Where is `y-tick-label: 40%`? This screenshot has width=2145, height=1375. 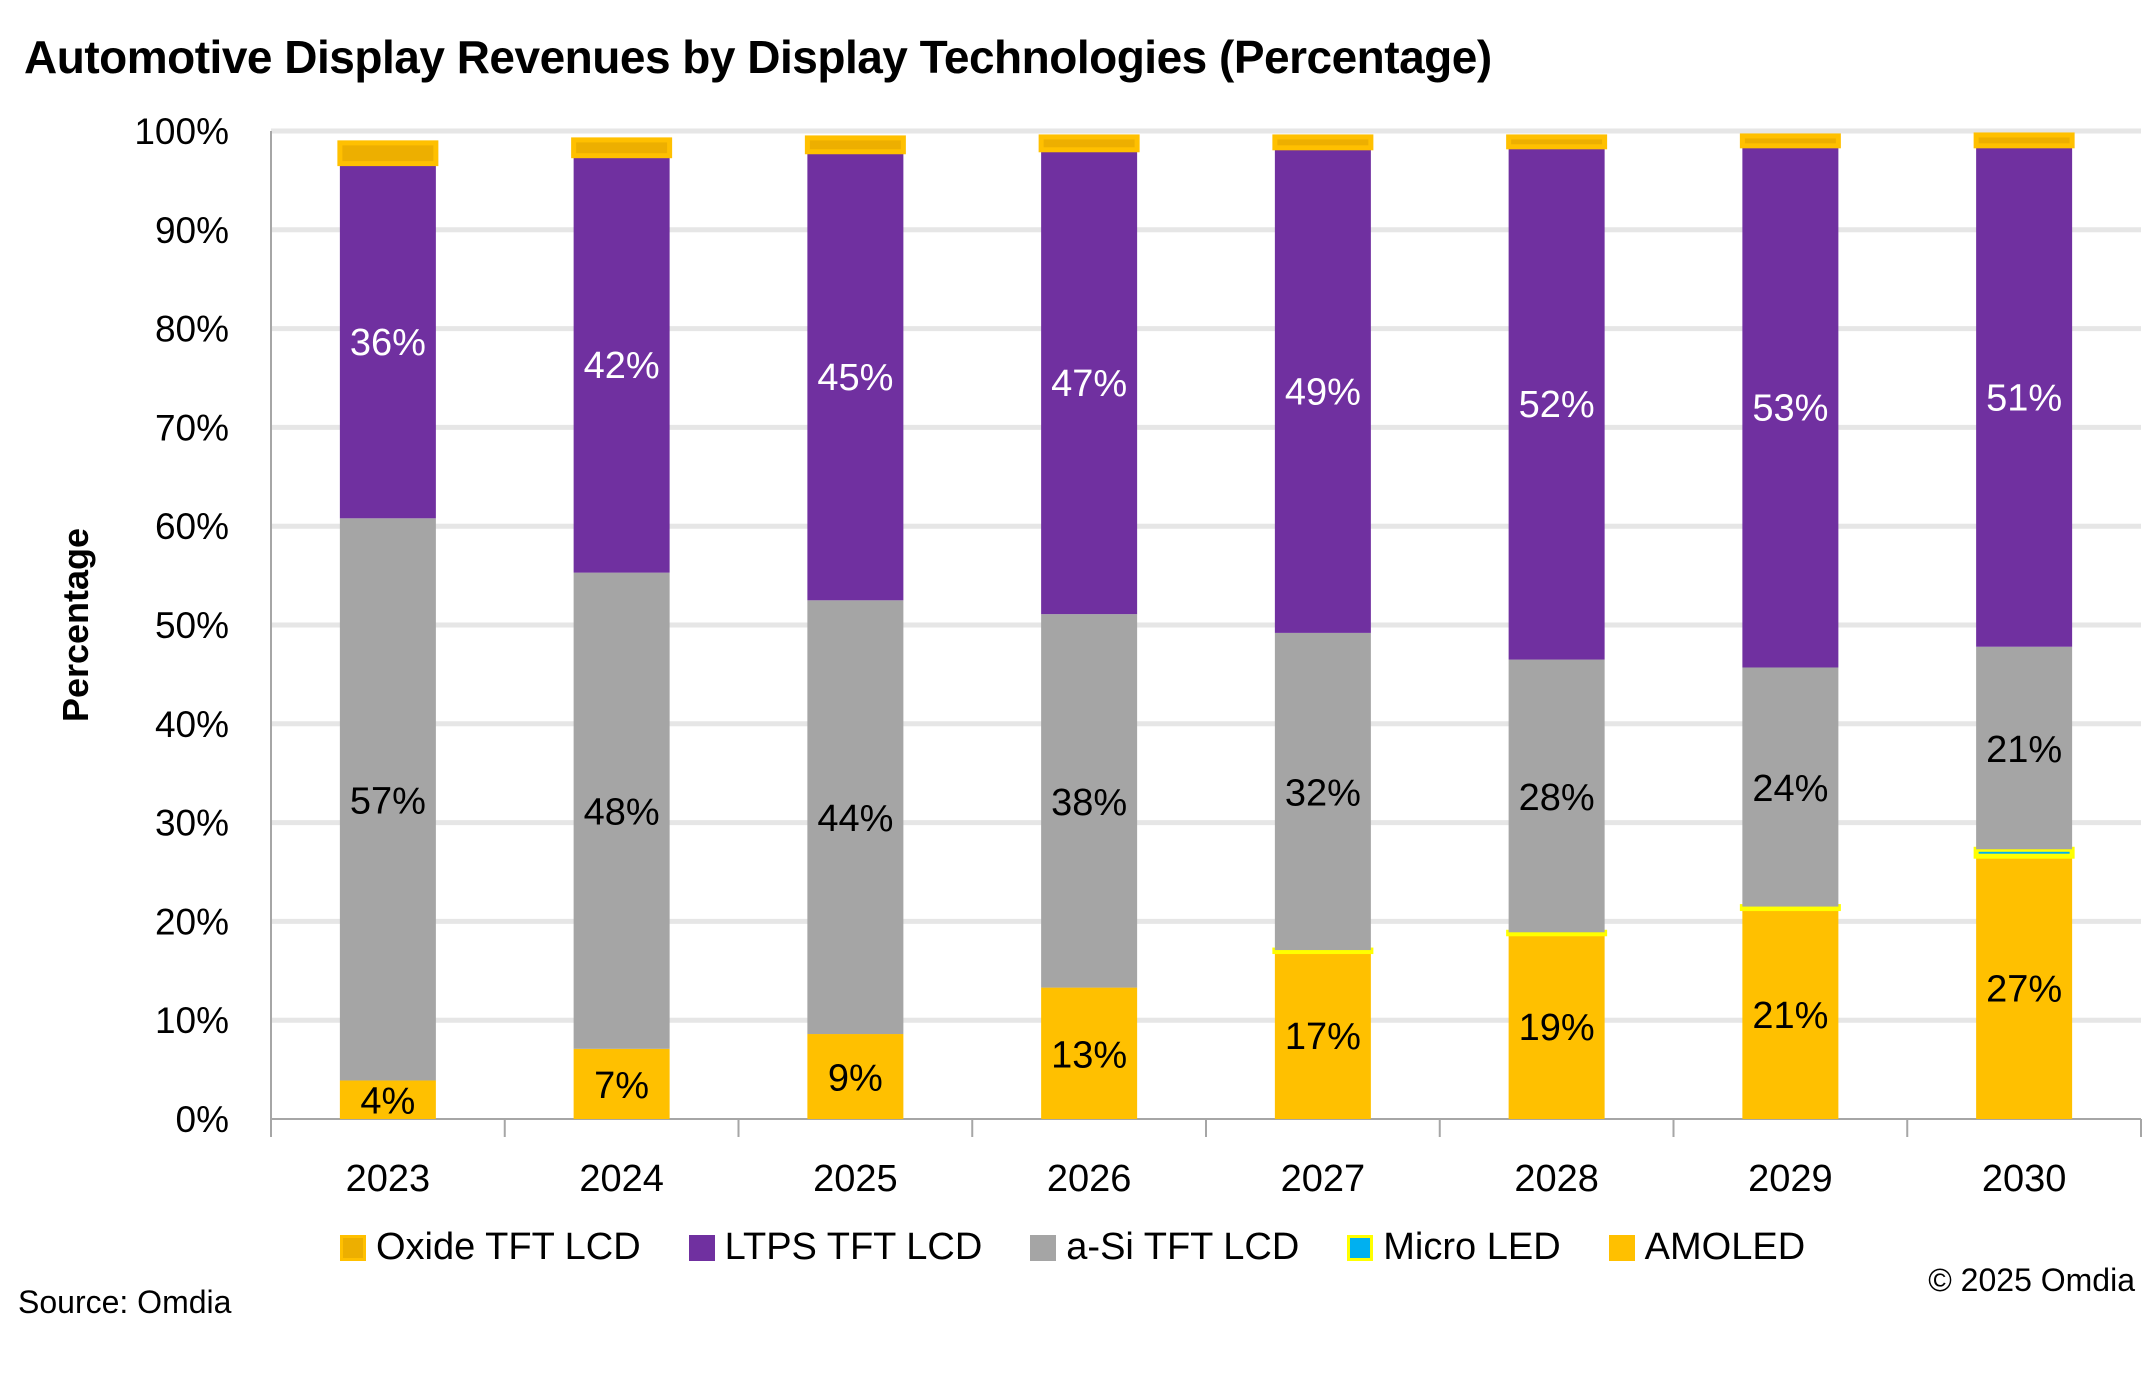
y-tick-label: 40% is located at coordinates (192, 724).